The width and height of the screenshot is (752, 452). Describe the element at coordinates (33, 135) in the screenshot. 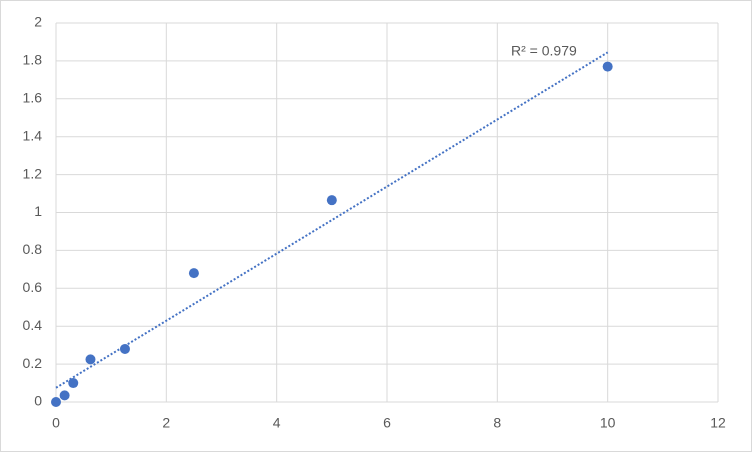

I see `y-tick-label: 1.4` at that location.